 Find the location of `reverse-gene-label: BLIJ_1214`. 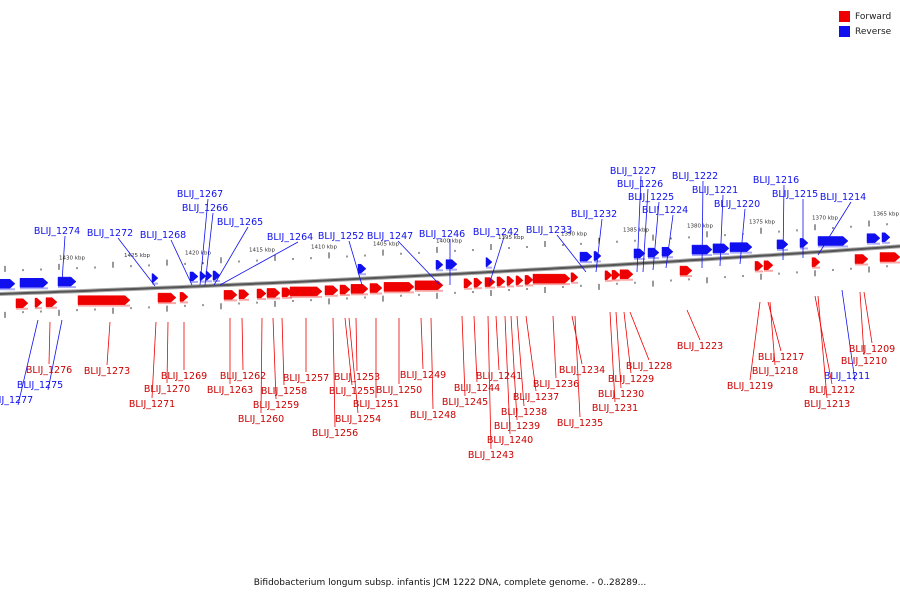

reverse-gene-label: BLIJ_1214 is located at coordinates (843, 197).